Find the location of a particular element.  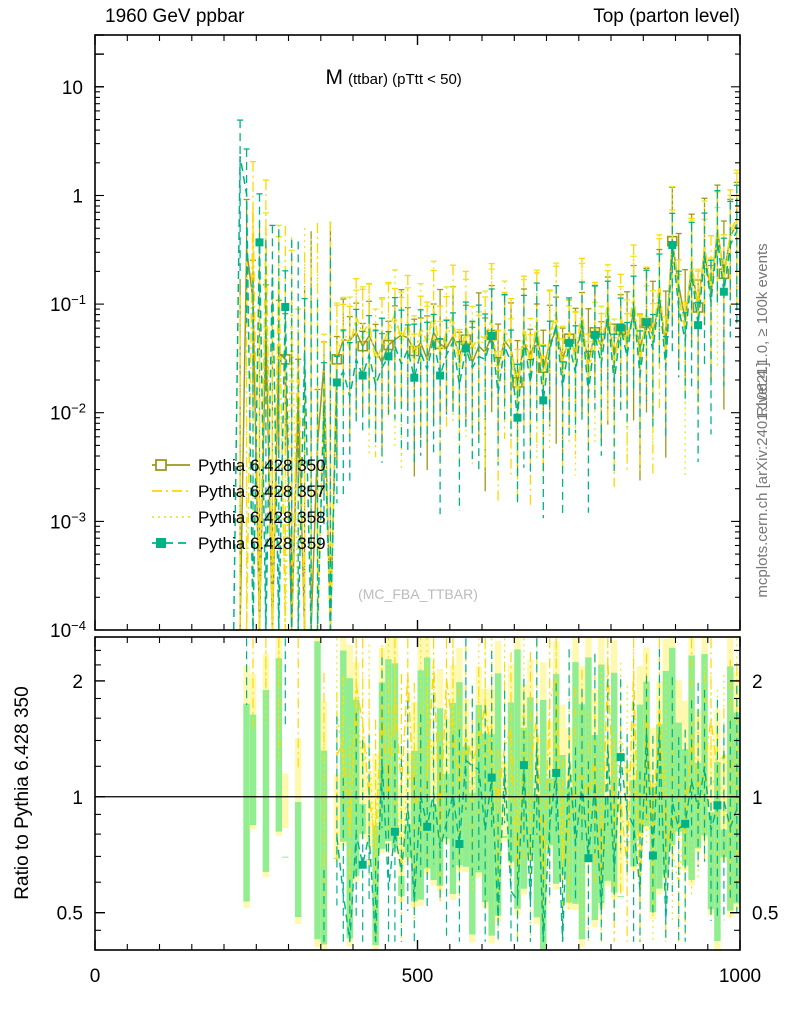

mask-left is located at coordinates (47, 512).